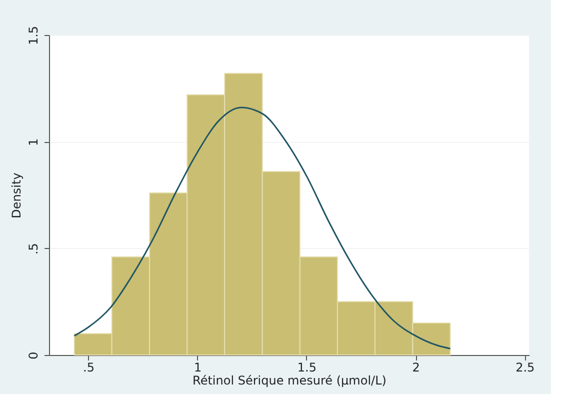 This screenshot has height=412, width=563. What do you see at coordinates (525, 367) in the screenshot?
I see `x-tick-label: 2.5` at bounding box center [525, 367].